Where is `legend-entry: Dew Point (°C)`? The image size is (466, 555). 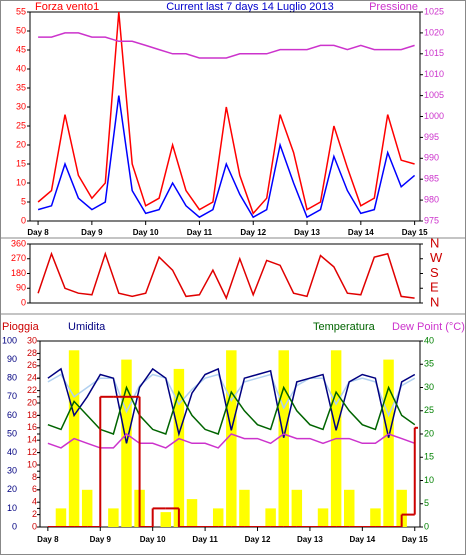 legend-entry: Dew Point (°C) is located at coordinates (428, 327).